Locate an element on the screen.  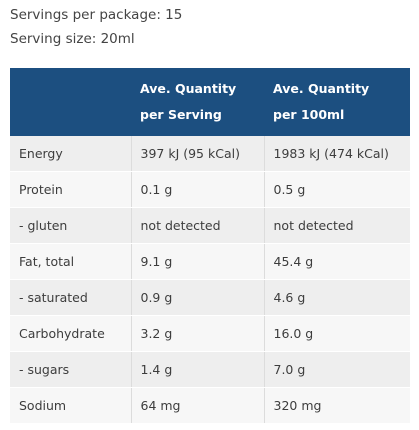
nutrient-name: - sugars is located at coordinates (70, 369).